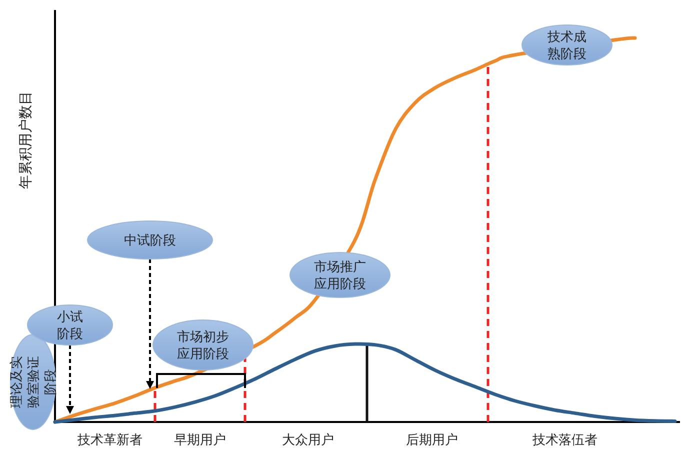 The width and height of the screenshot is (700, 466). Describe the element at coordinates (34, 382) in the screenshot. I see `annotation: 理论及实验室验证阶段` at that location.